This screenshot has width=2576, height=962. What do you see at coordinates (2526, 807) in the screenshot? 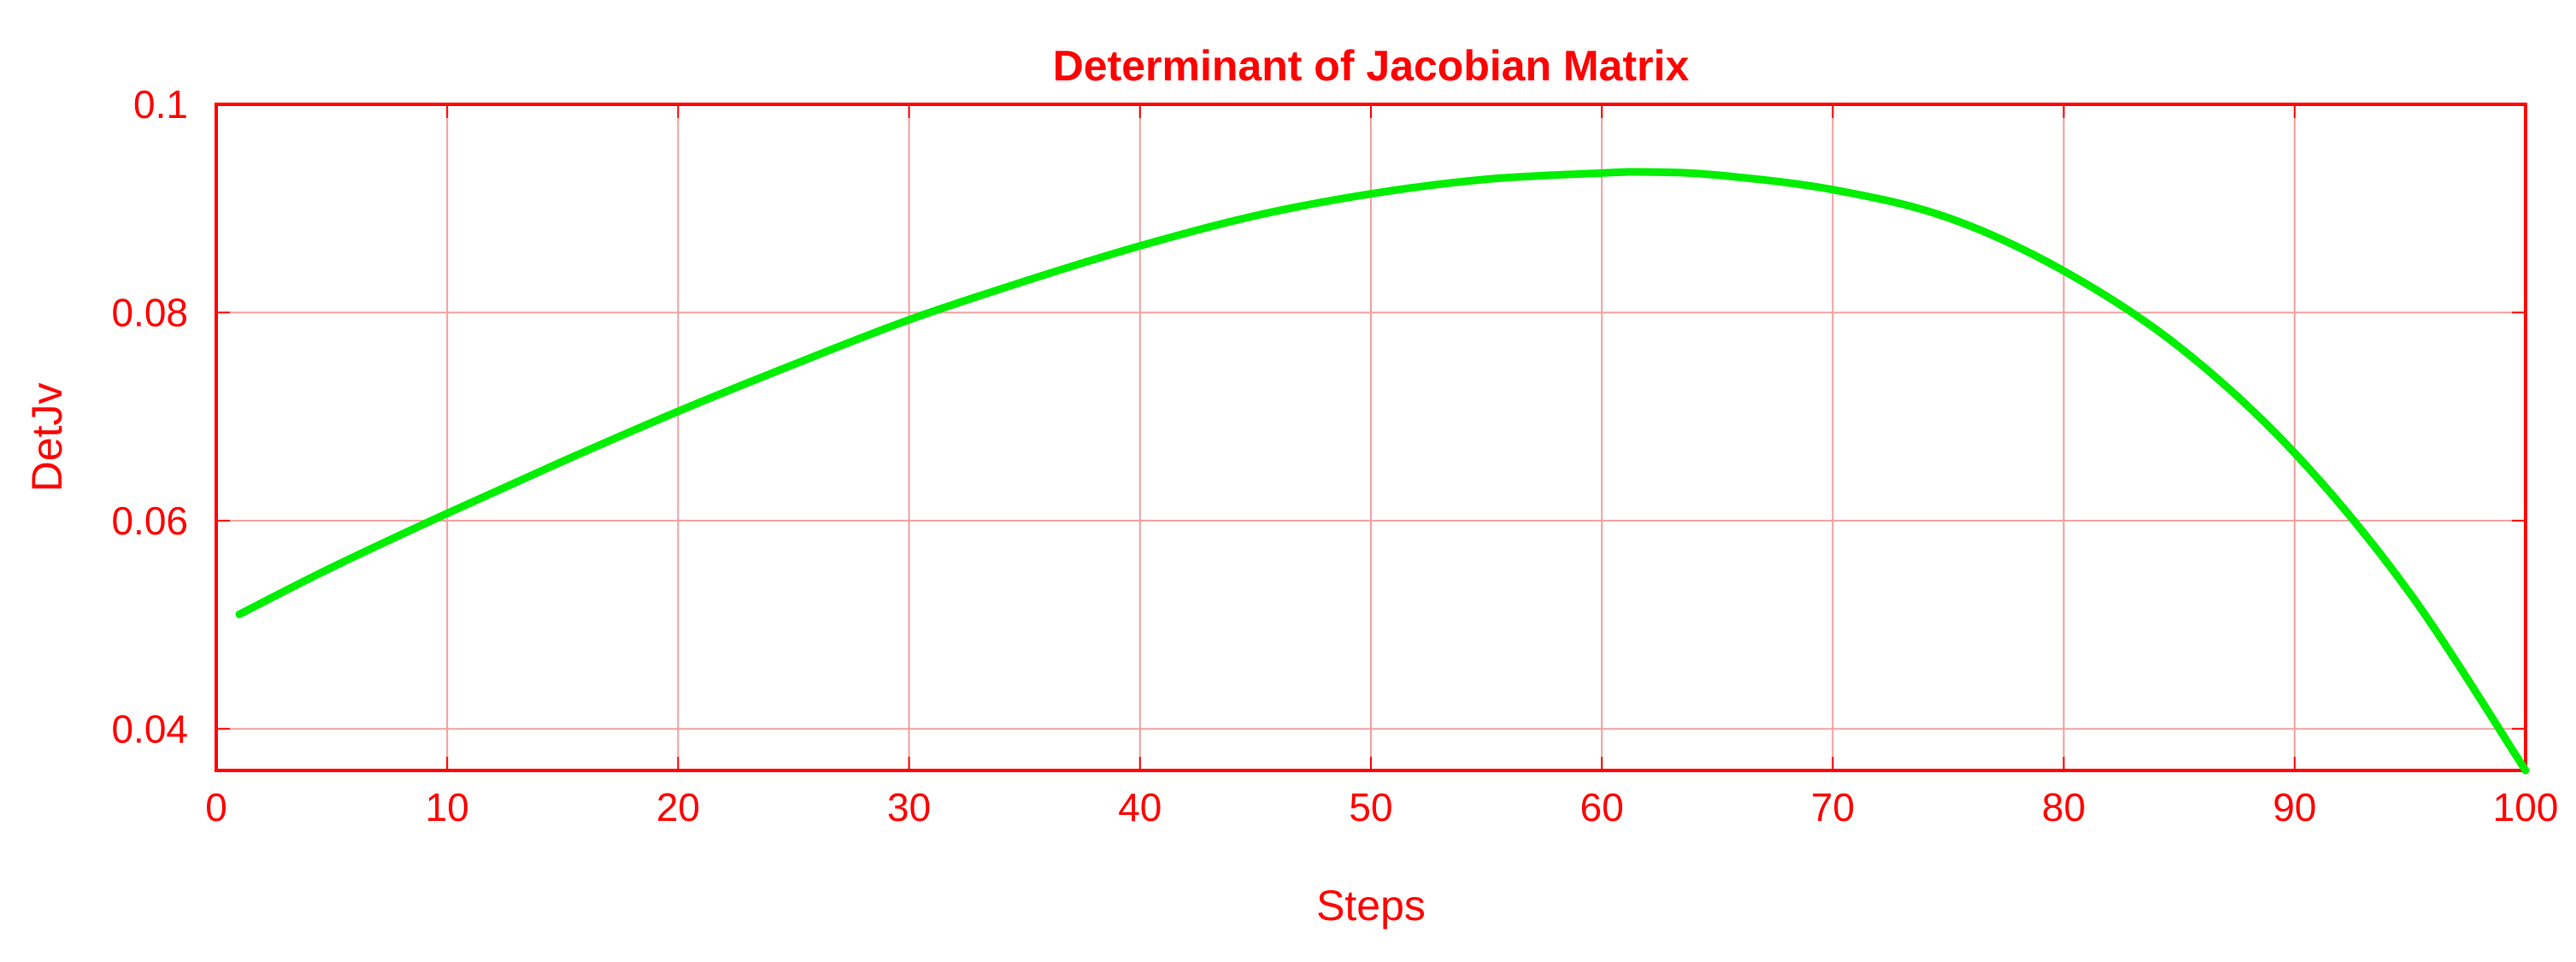
I see `x-tick-label: 100` at bounding box center [2526, 807].